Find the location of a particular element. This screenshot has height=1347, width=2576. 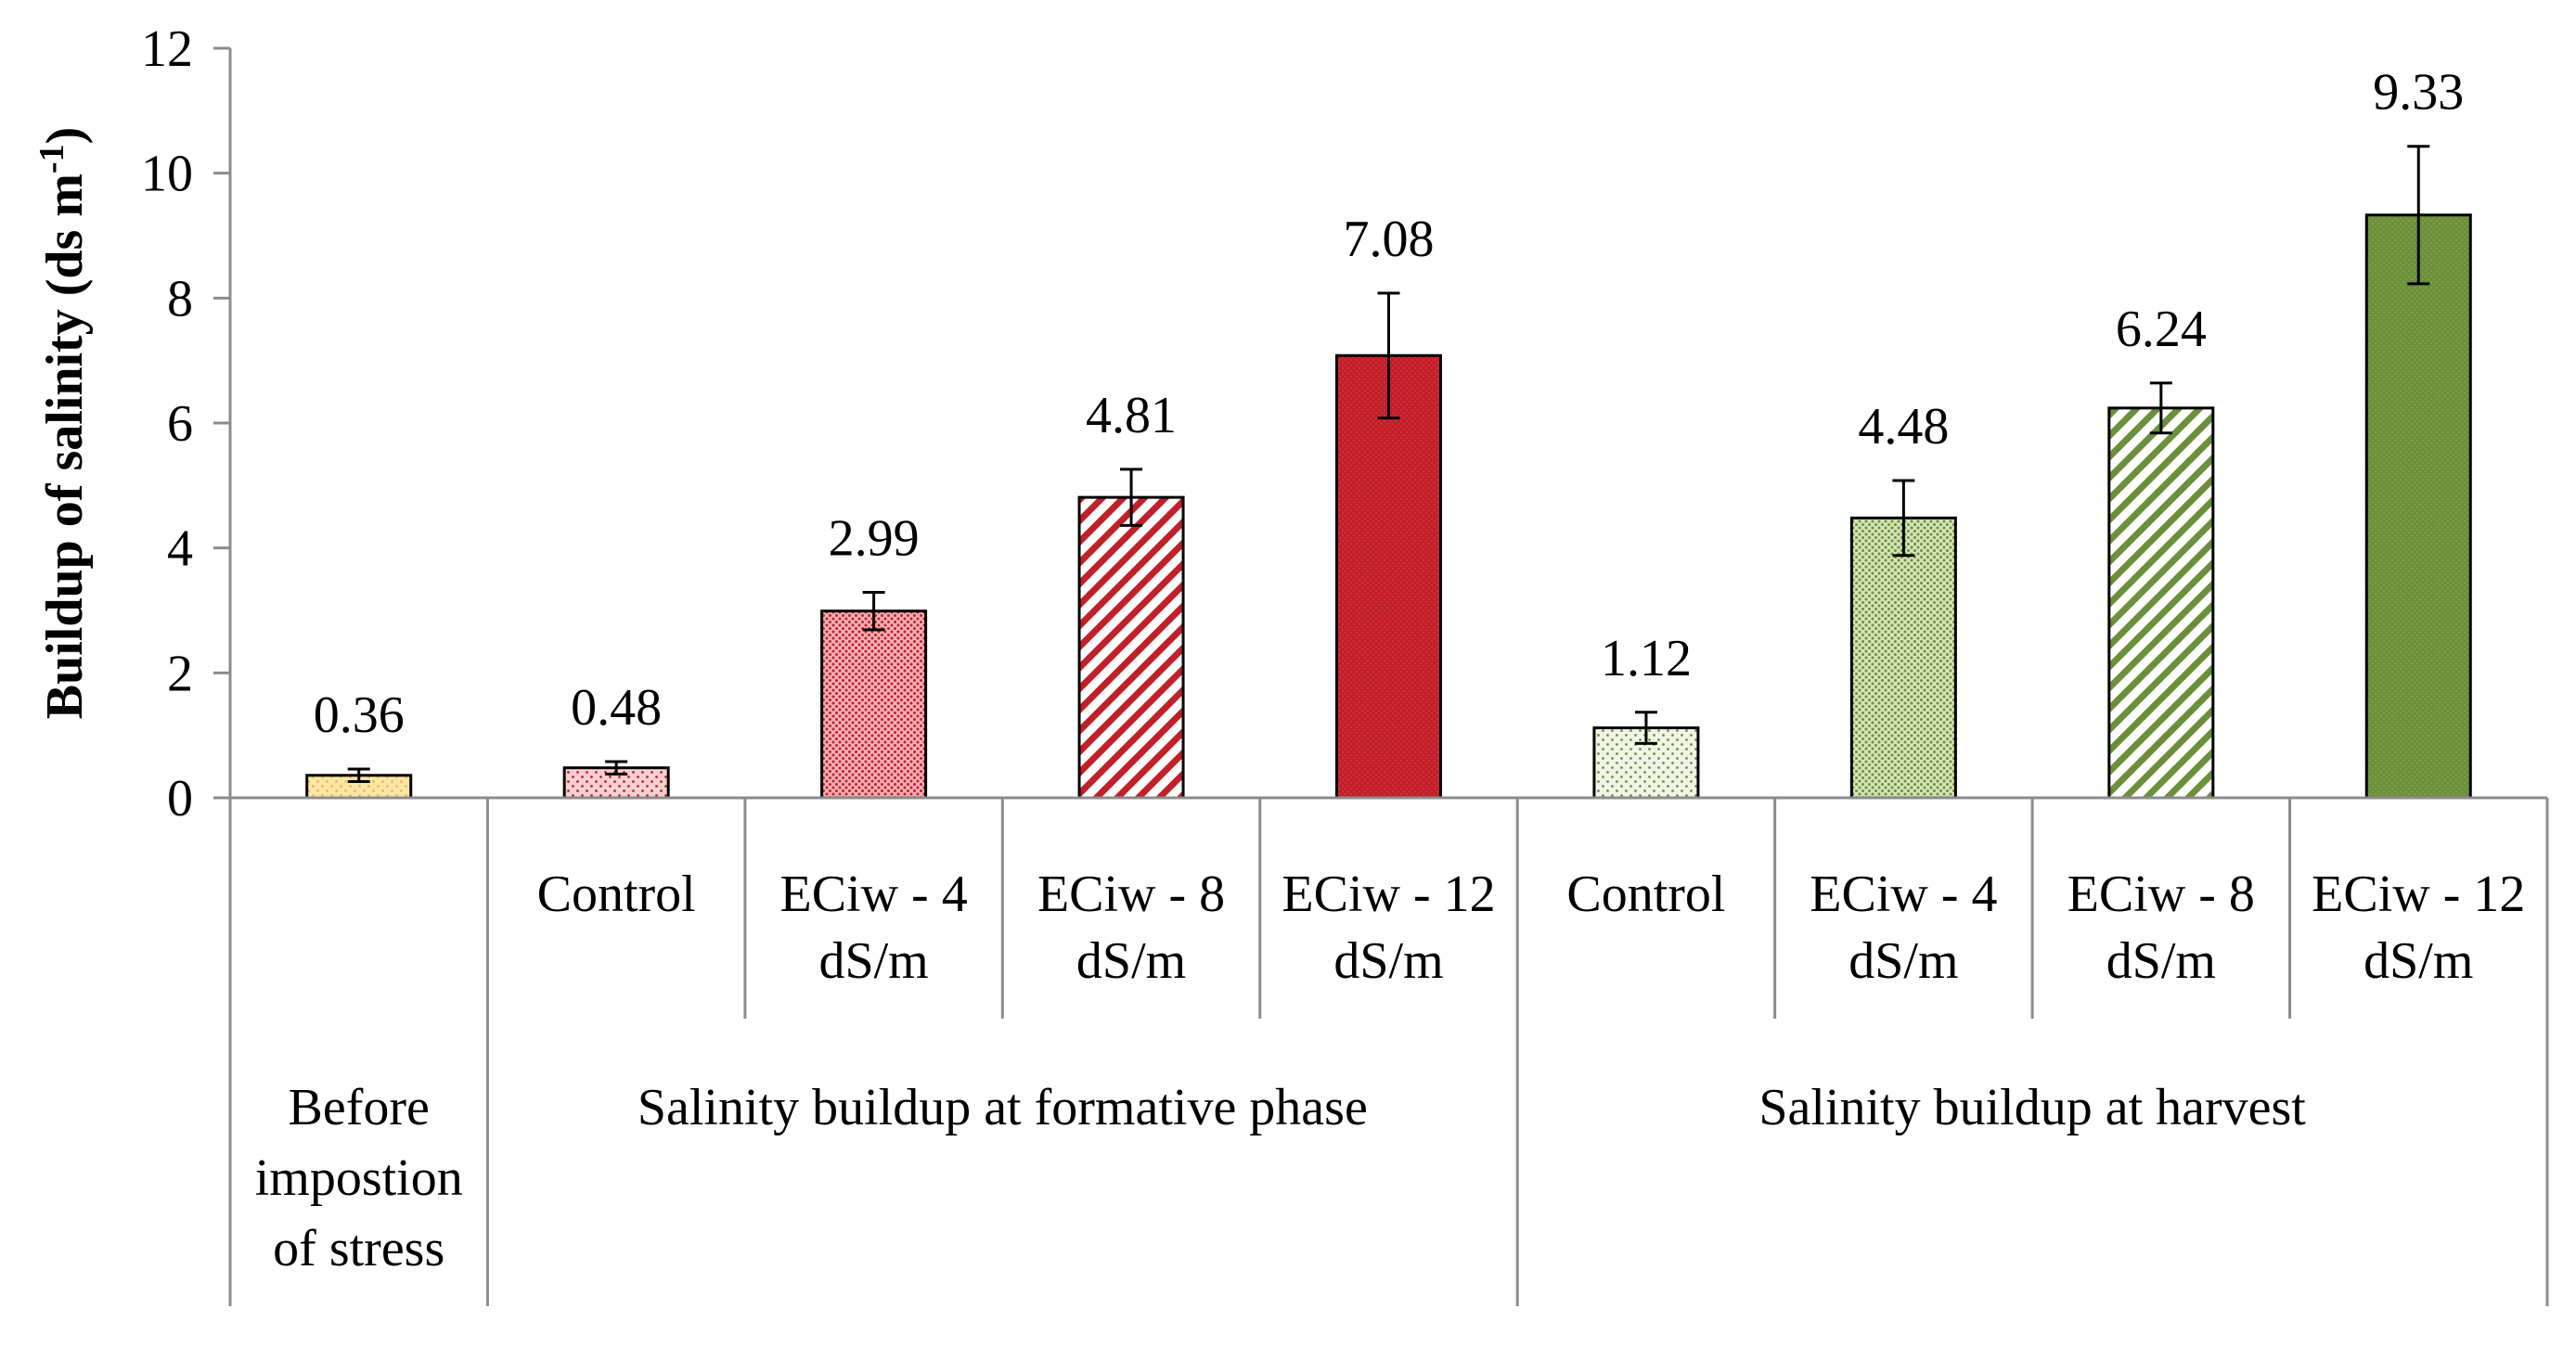

y-tick-label: 2 is located at coordinates (180, 673).